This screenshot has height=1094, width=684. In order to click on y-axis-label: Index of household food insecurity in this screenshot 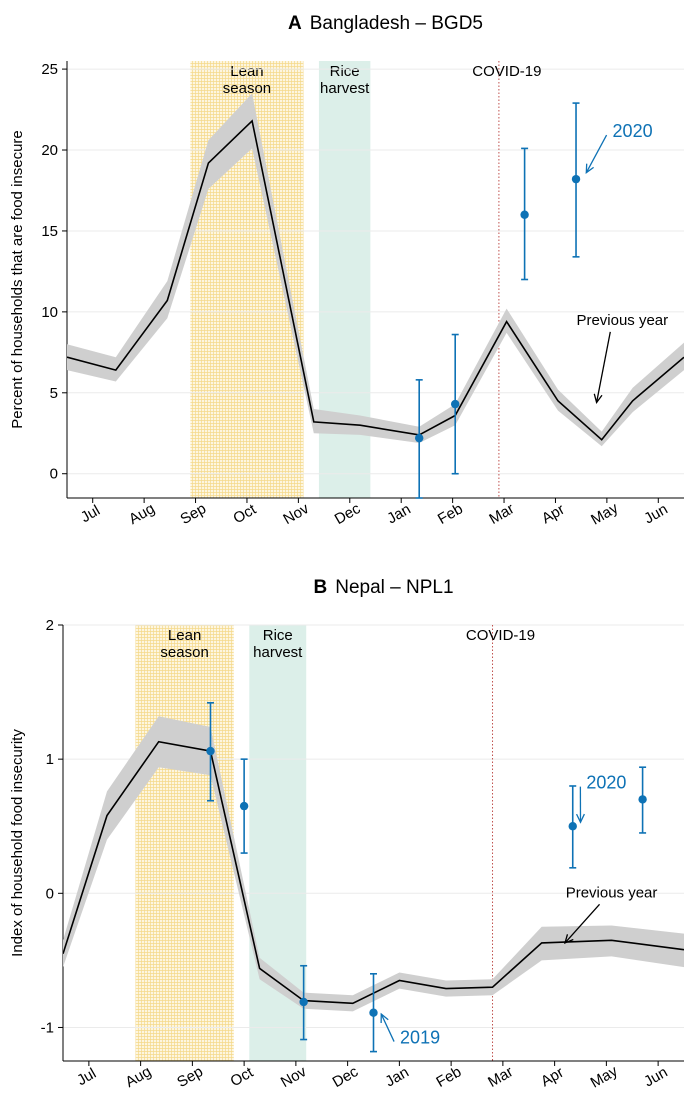, I will do `click(17, 843)`.